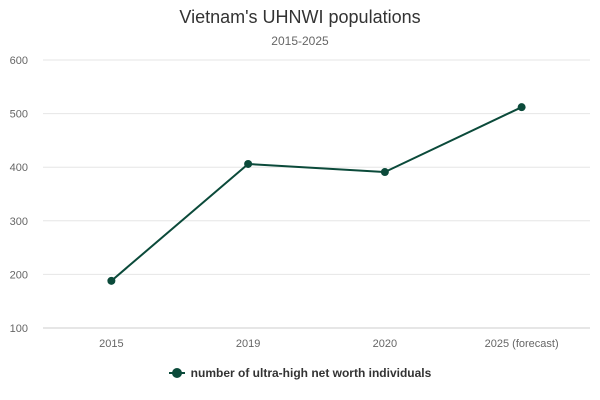 The height and width of the screenshot is (400, 600). Describe the element at coordinates (19, 195) in the screenshot. I see `y-axis: 100 200 300 400 500 600` at that location.